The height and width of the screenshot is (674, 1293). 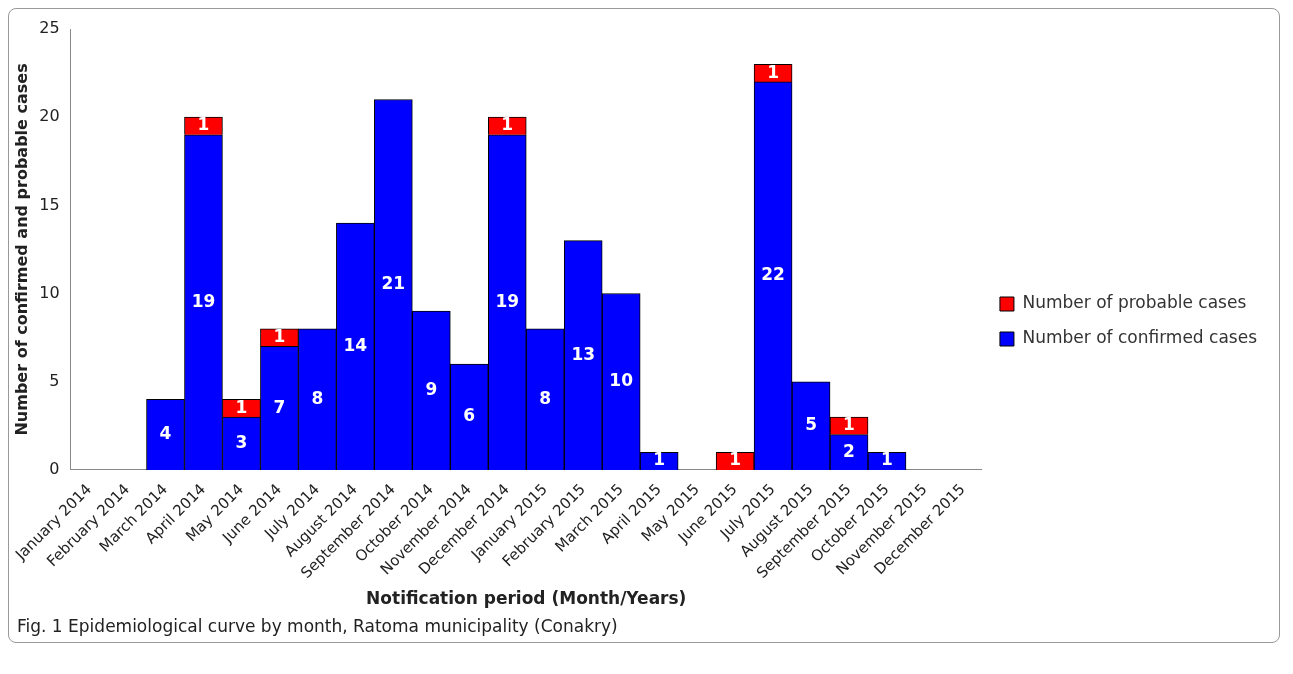 I want to click on y-tick-label: 0, so click(x=54, y=469).